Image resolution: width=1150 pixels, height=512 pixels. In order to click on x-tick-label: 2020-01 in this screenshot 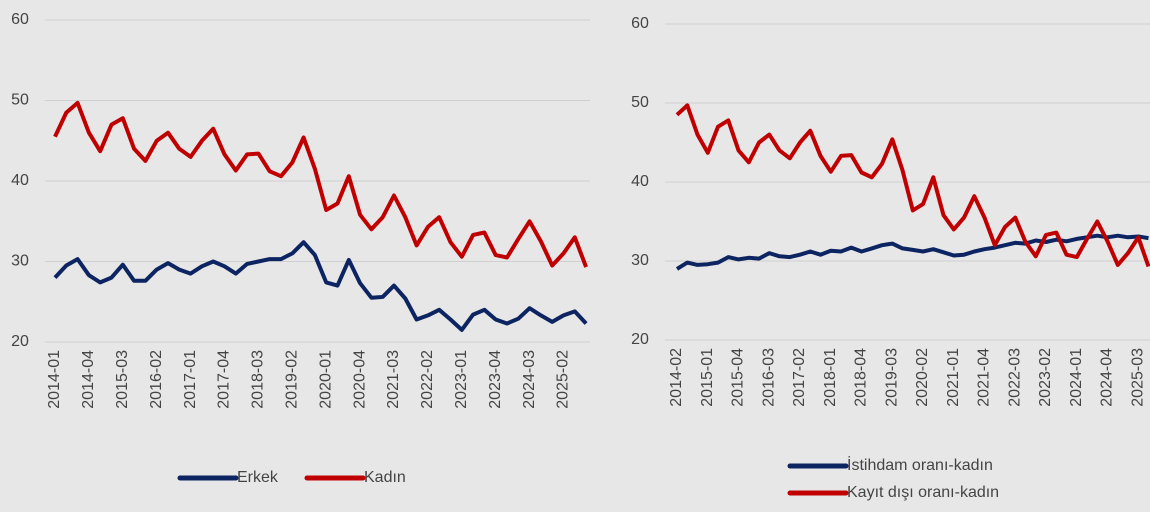, I will do `click(325, 379)`.